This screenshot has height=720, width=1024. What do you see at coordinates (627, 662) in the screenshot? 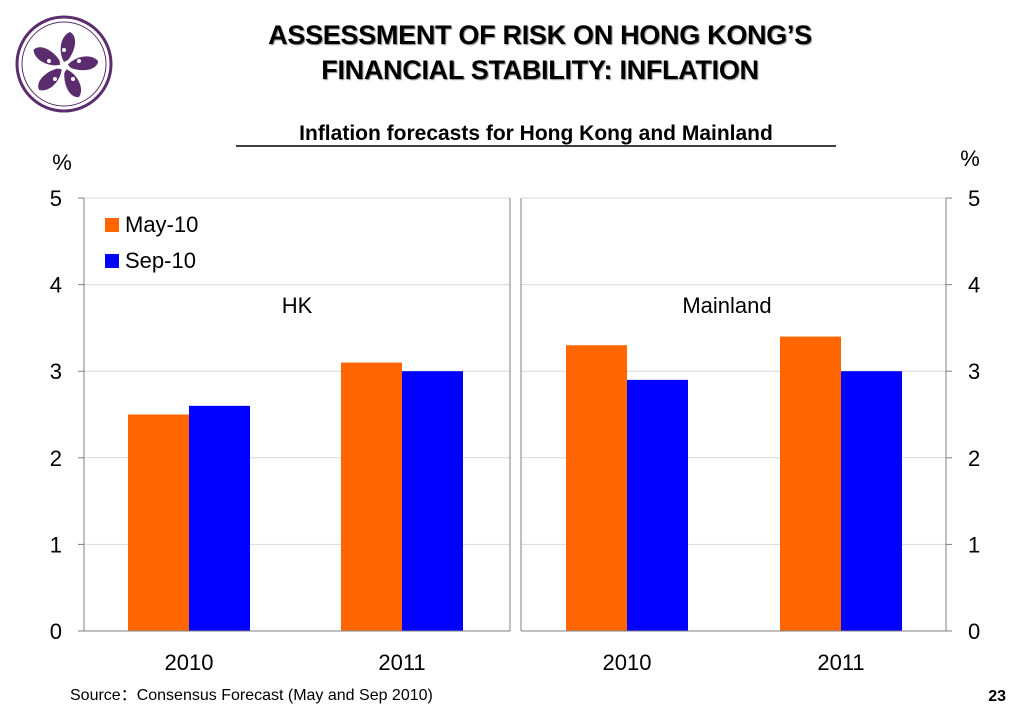
I see `x-tick-label-mainland-2010: 2010` at bounding box center [627, 662].